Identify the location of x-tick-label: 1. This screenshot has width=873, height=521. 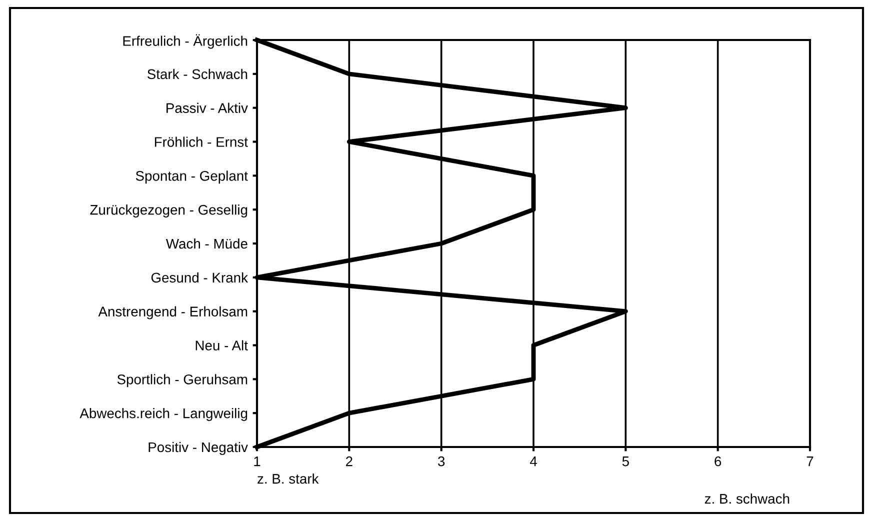
(257, 461).